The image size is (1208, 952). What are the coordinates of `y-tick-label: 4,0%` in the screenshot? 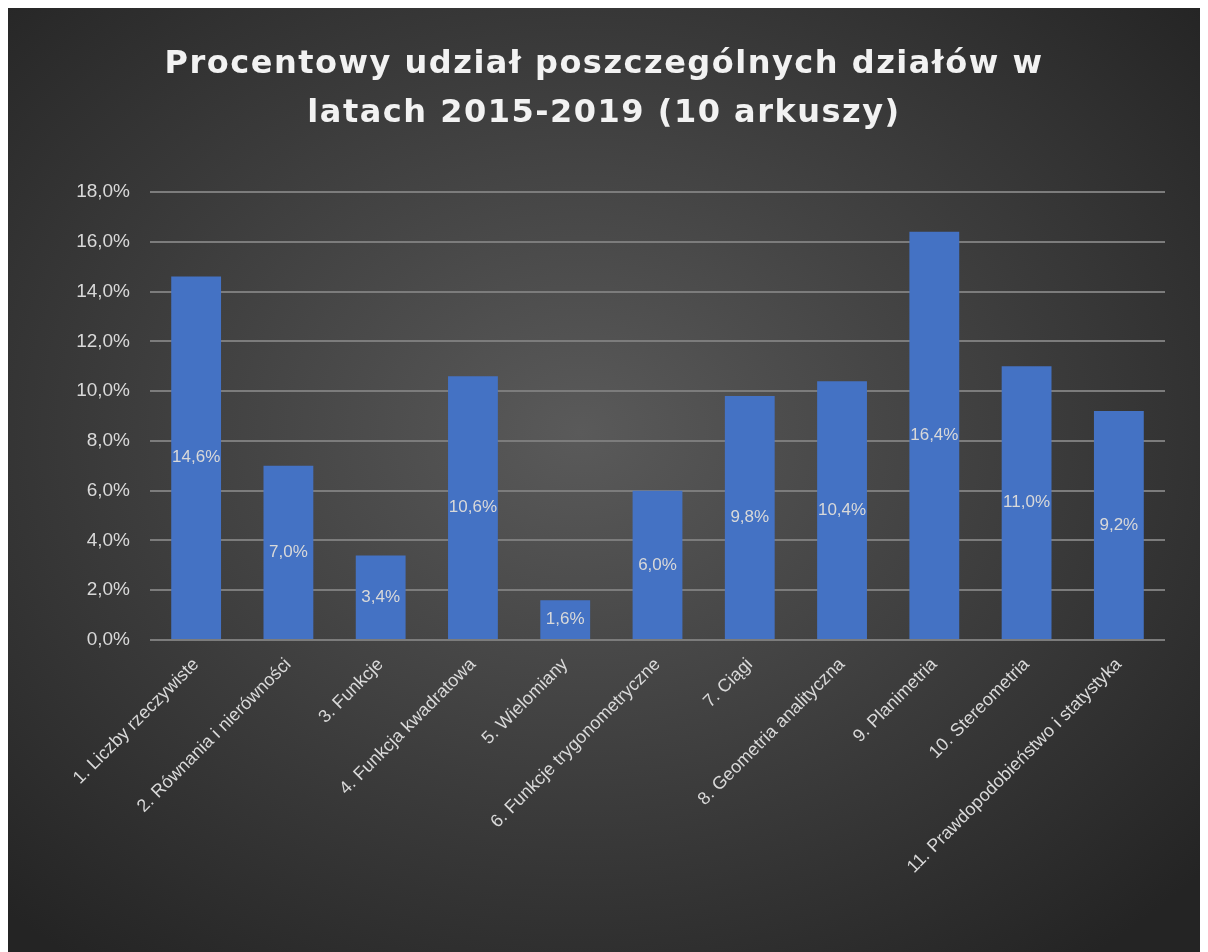 It's located at (108, 539).